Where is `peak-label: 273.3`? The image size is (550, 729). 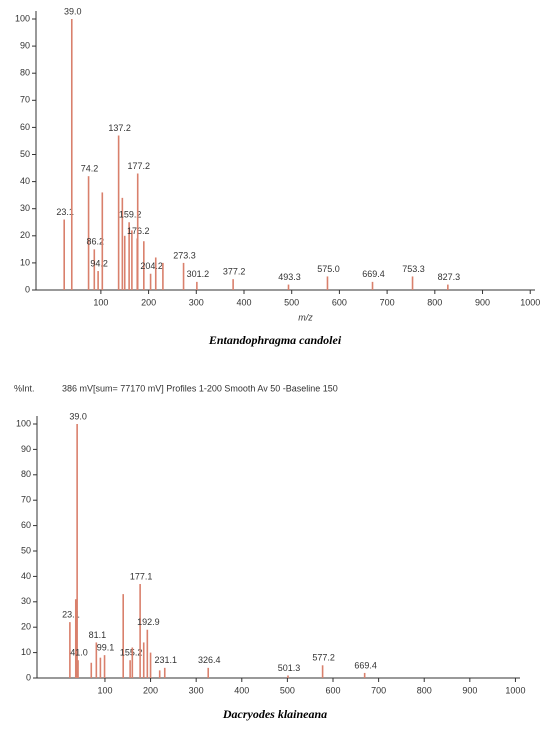
peak-label: 273.3 is located at coordinates (184, 255).